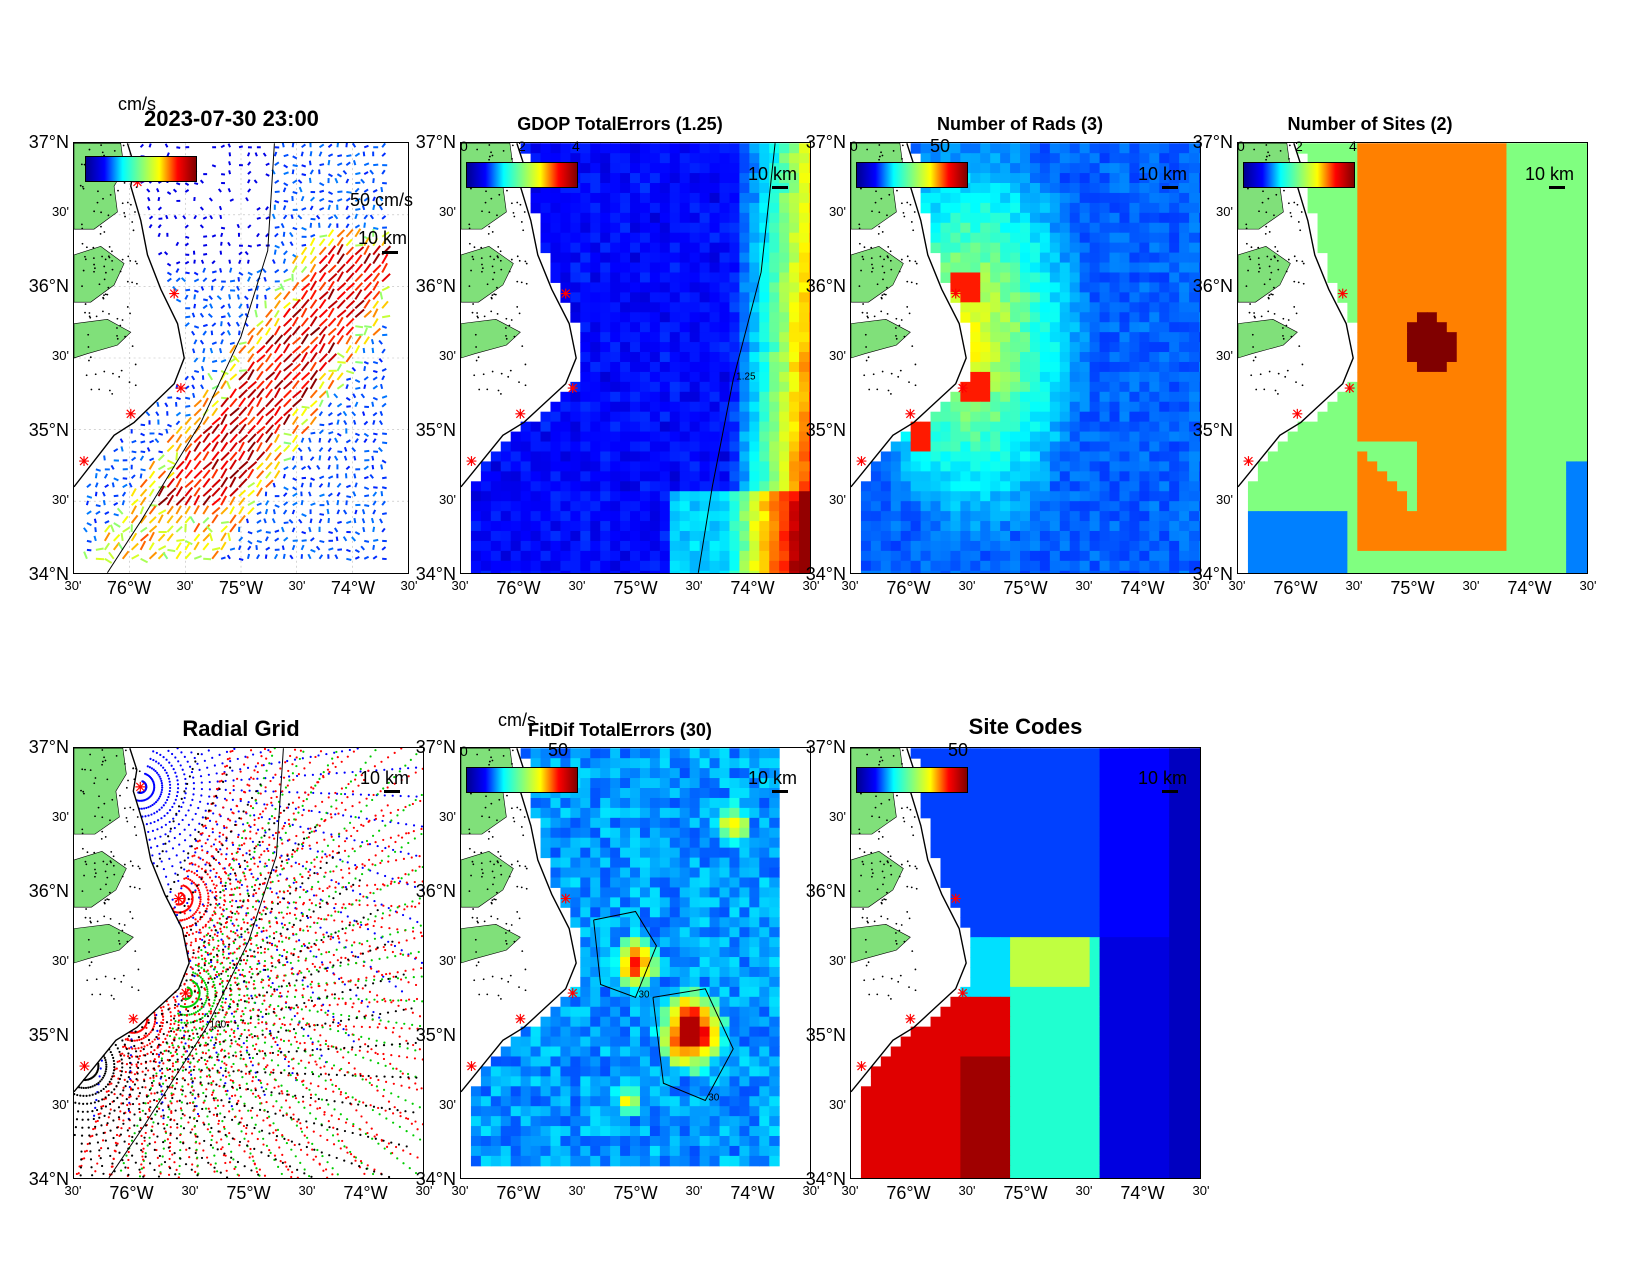  I want to click on site-marker, so click(572, 388).